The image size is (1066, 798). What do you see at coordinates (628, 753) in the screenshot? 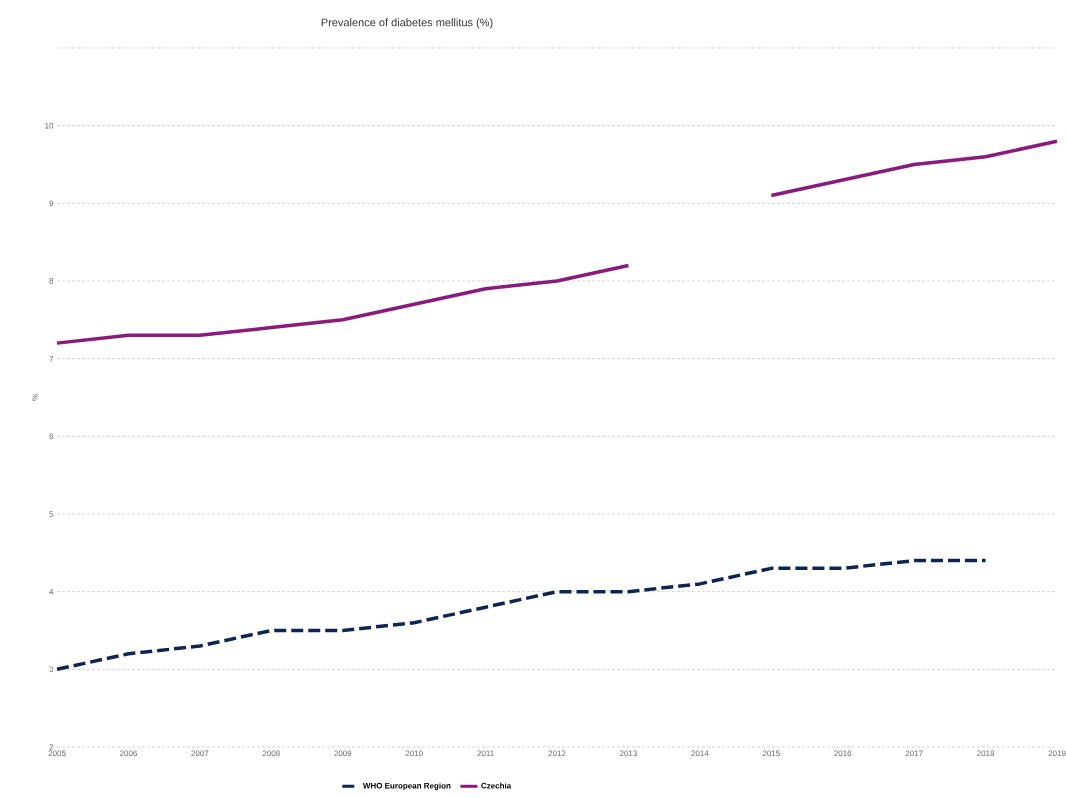
I see `x-tick-label: 2013` at bounding box center [628, 753].